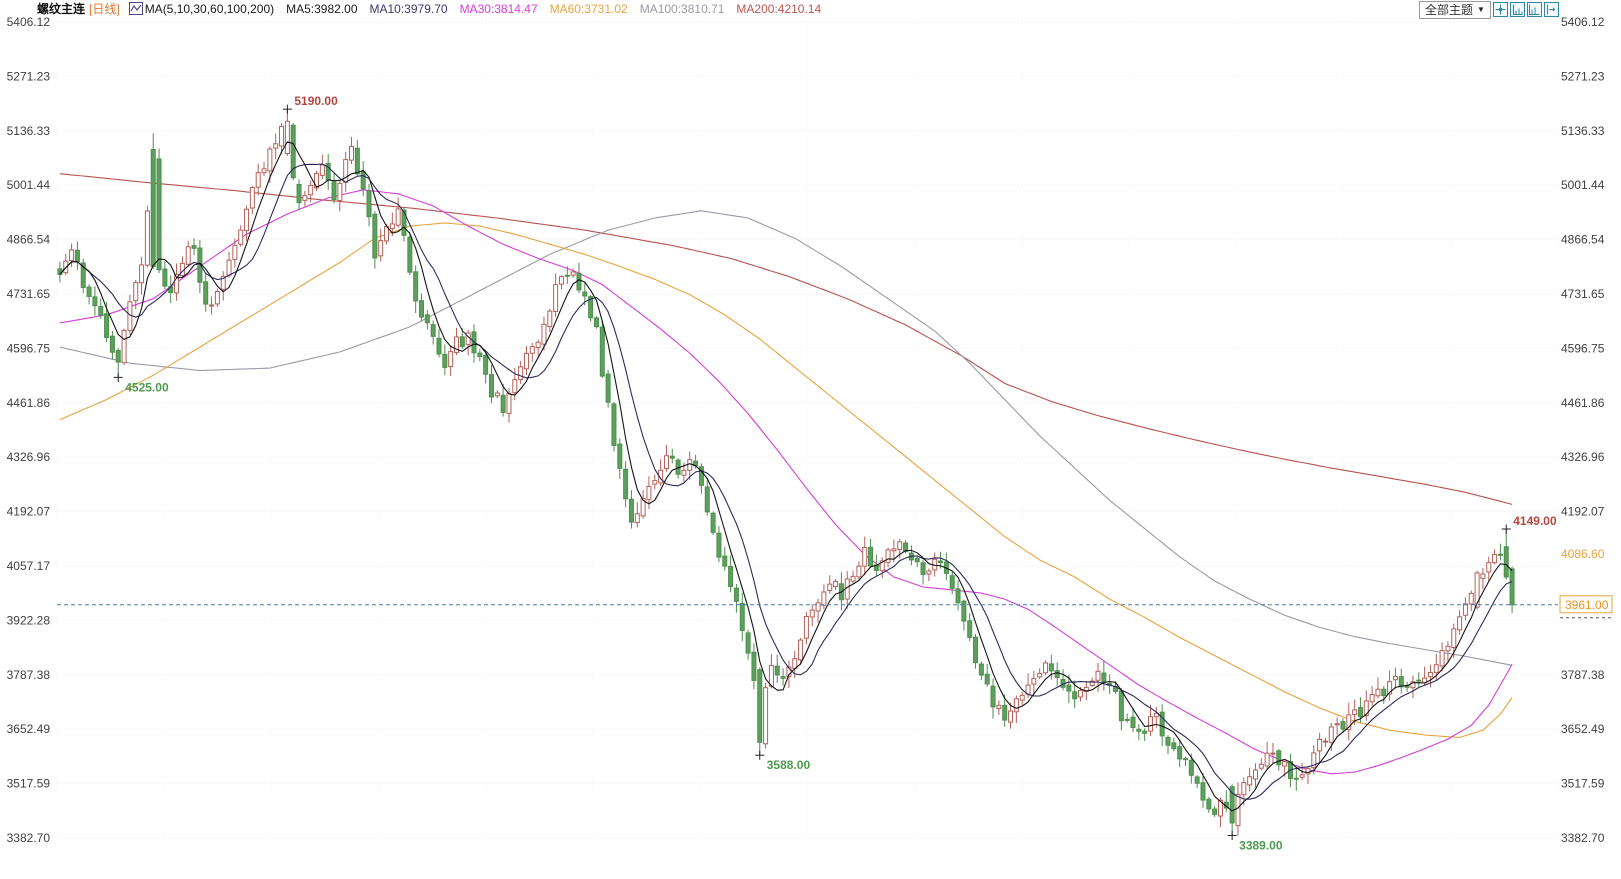 The height and width of the screenshot is (879, 1621). I want to click on y-axis-label-left: 5136.33, so click(29, 131).